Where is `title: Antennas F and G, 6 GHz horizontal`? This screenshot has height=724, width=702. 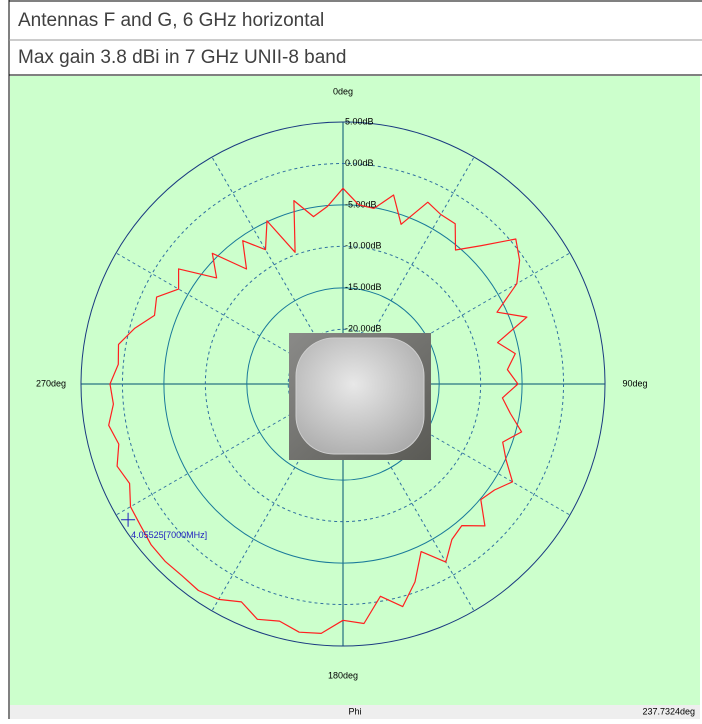
title: Antennas F and G, 6 GHz horizontal is located at coordinates (171, 20).